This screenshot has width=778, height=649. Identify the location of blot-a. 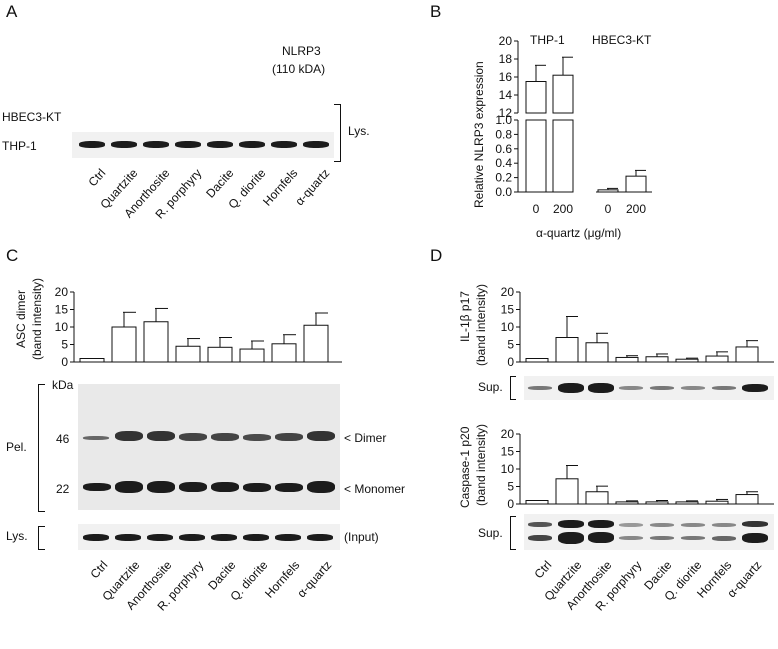
(203, 145).